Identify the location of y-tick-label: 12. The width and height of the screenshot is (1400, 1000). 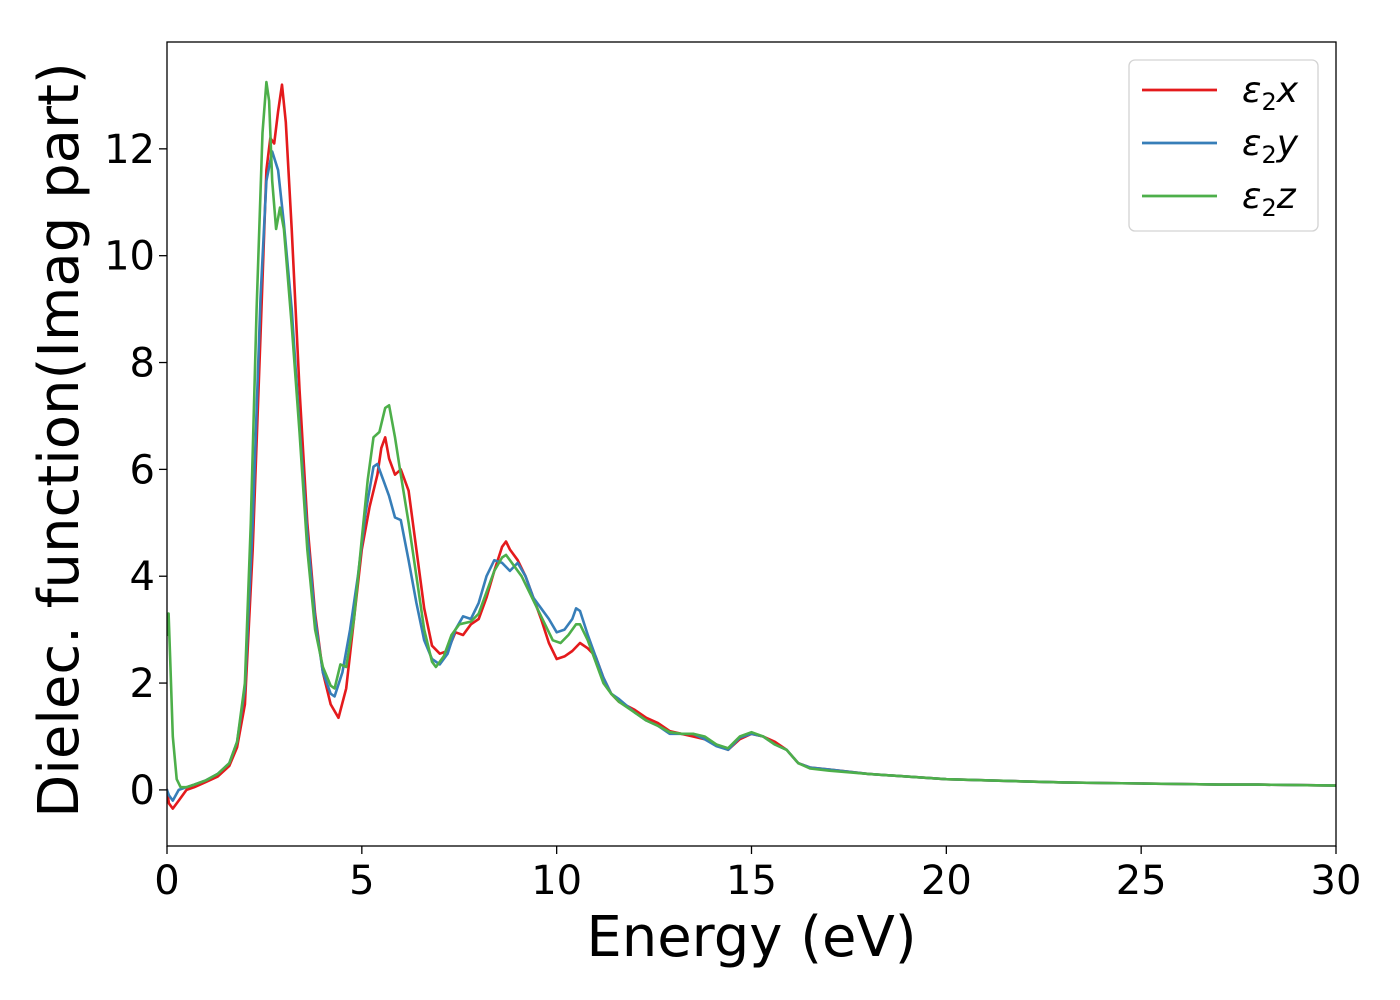
(129, 150).